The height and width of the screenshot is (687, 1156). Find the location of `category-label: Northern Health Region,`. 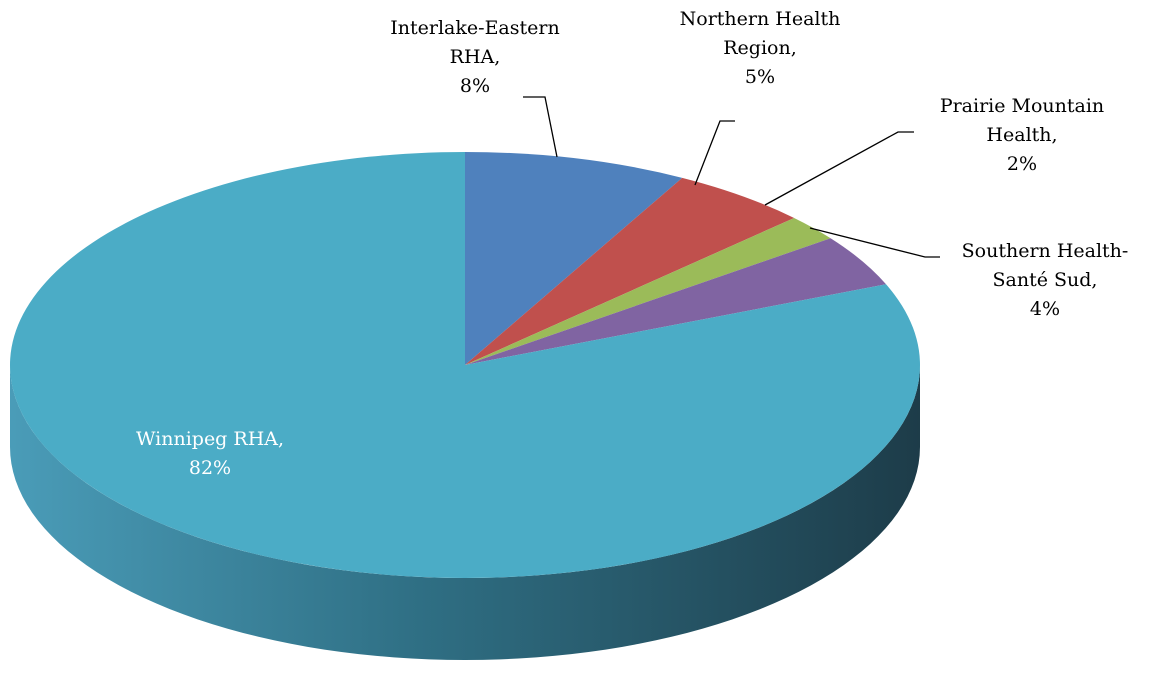

category-label: Northern Health Region, is located at coordinates (760, 33).